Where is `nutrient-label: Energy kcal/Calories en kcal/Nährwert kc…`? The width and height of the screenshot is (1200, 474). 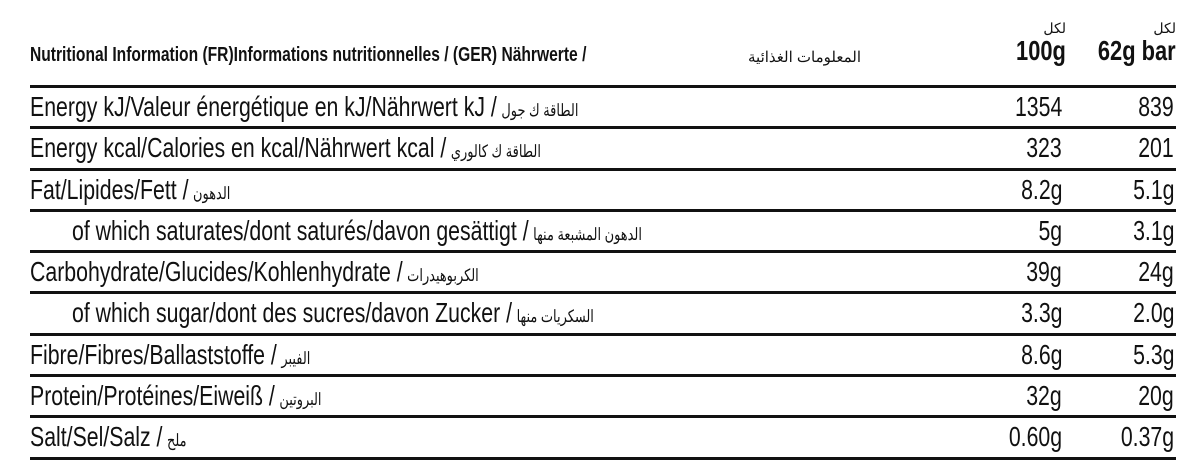 nutrient-label: Energy kcal/Calories en kcal/Nährwert kc… is located at coordinates (285, 148).